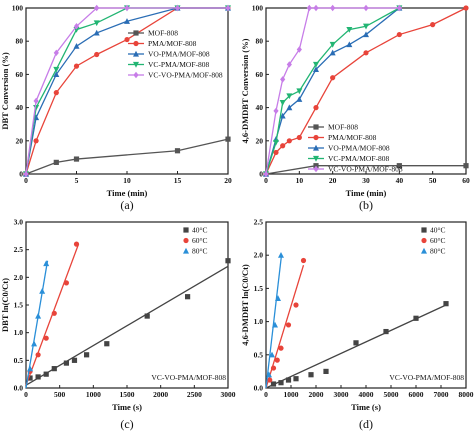 The width and height of the screenshot is (474, 437). Describe the element at coordinates (20, 74) in the screenshot. I see `y-tick-label: 60` at that location.